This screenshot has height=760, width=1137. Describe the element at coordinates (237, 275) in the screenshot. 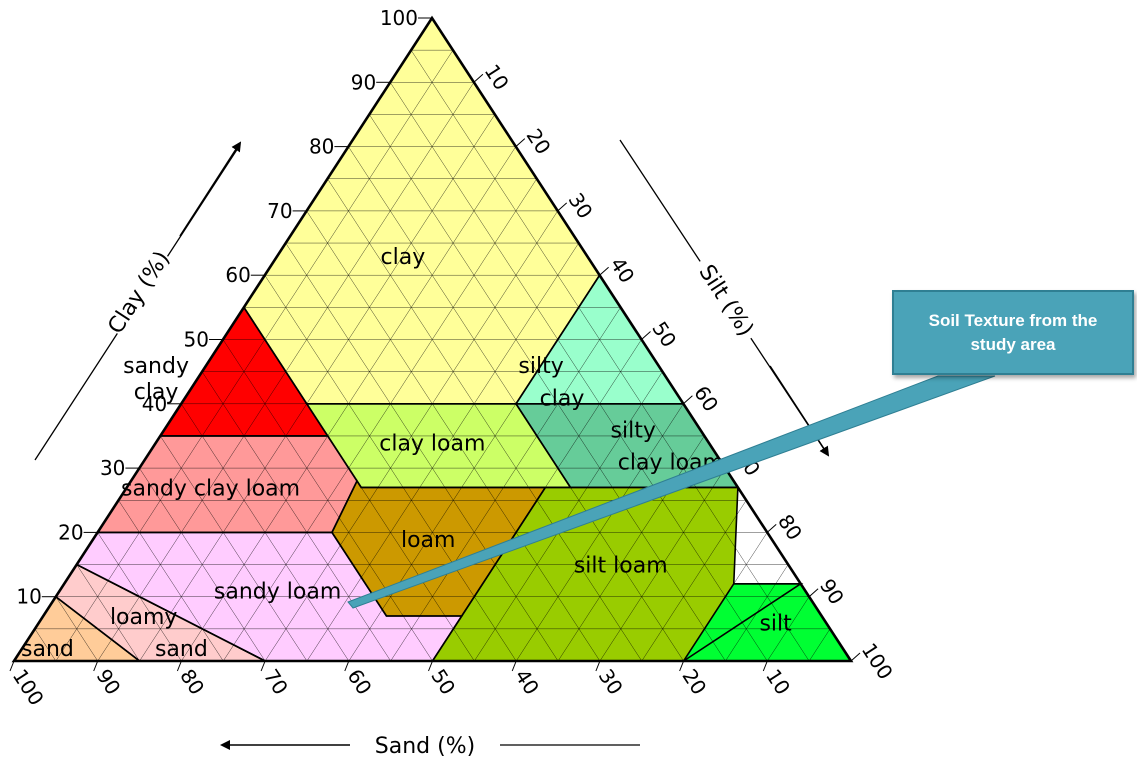

I see `clay-tick-60: 60` at that location.